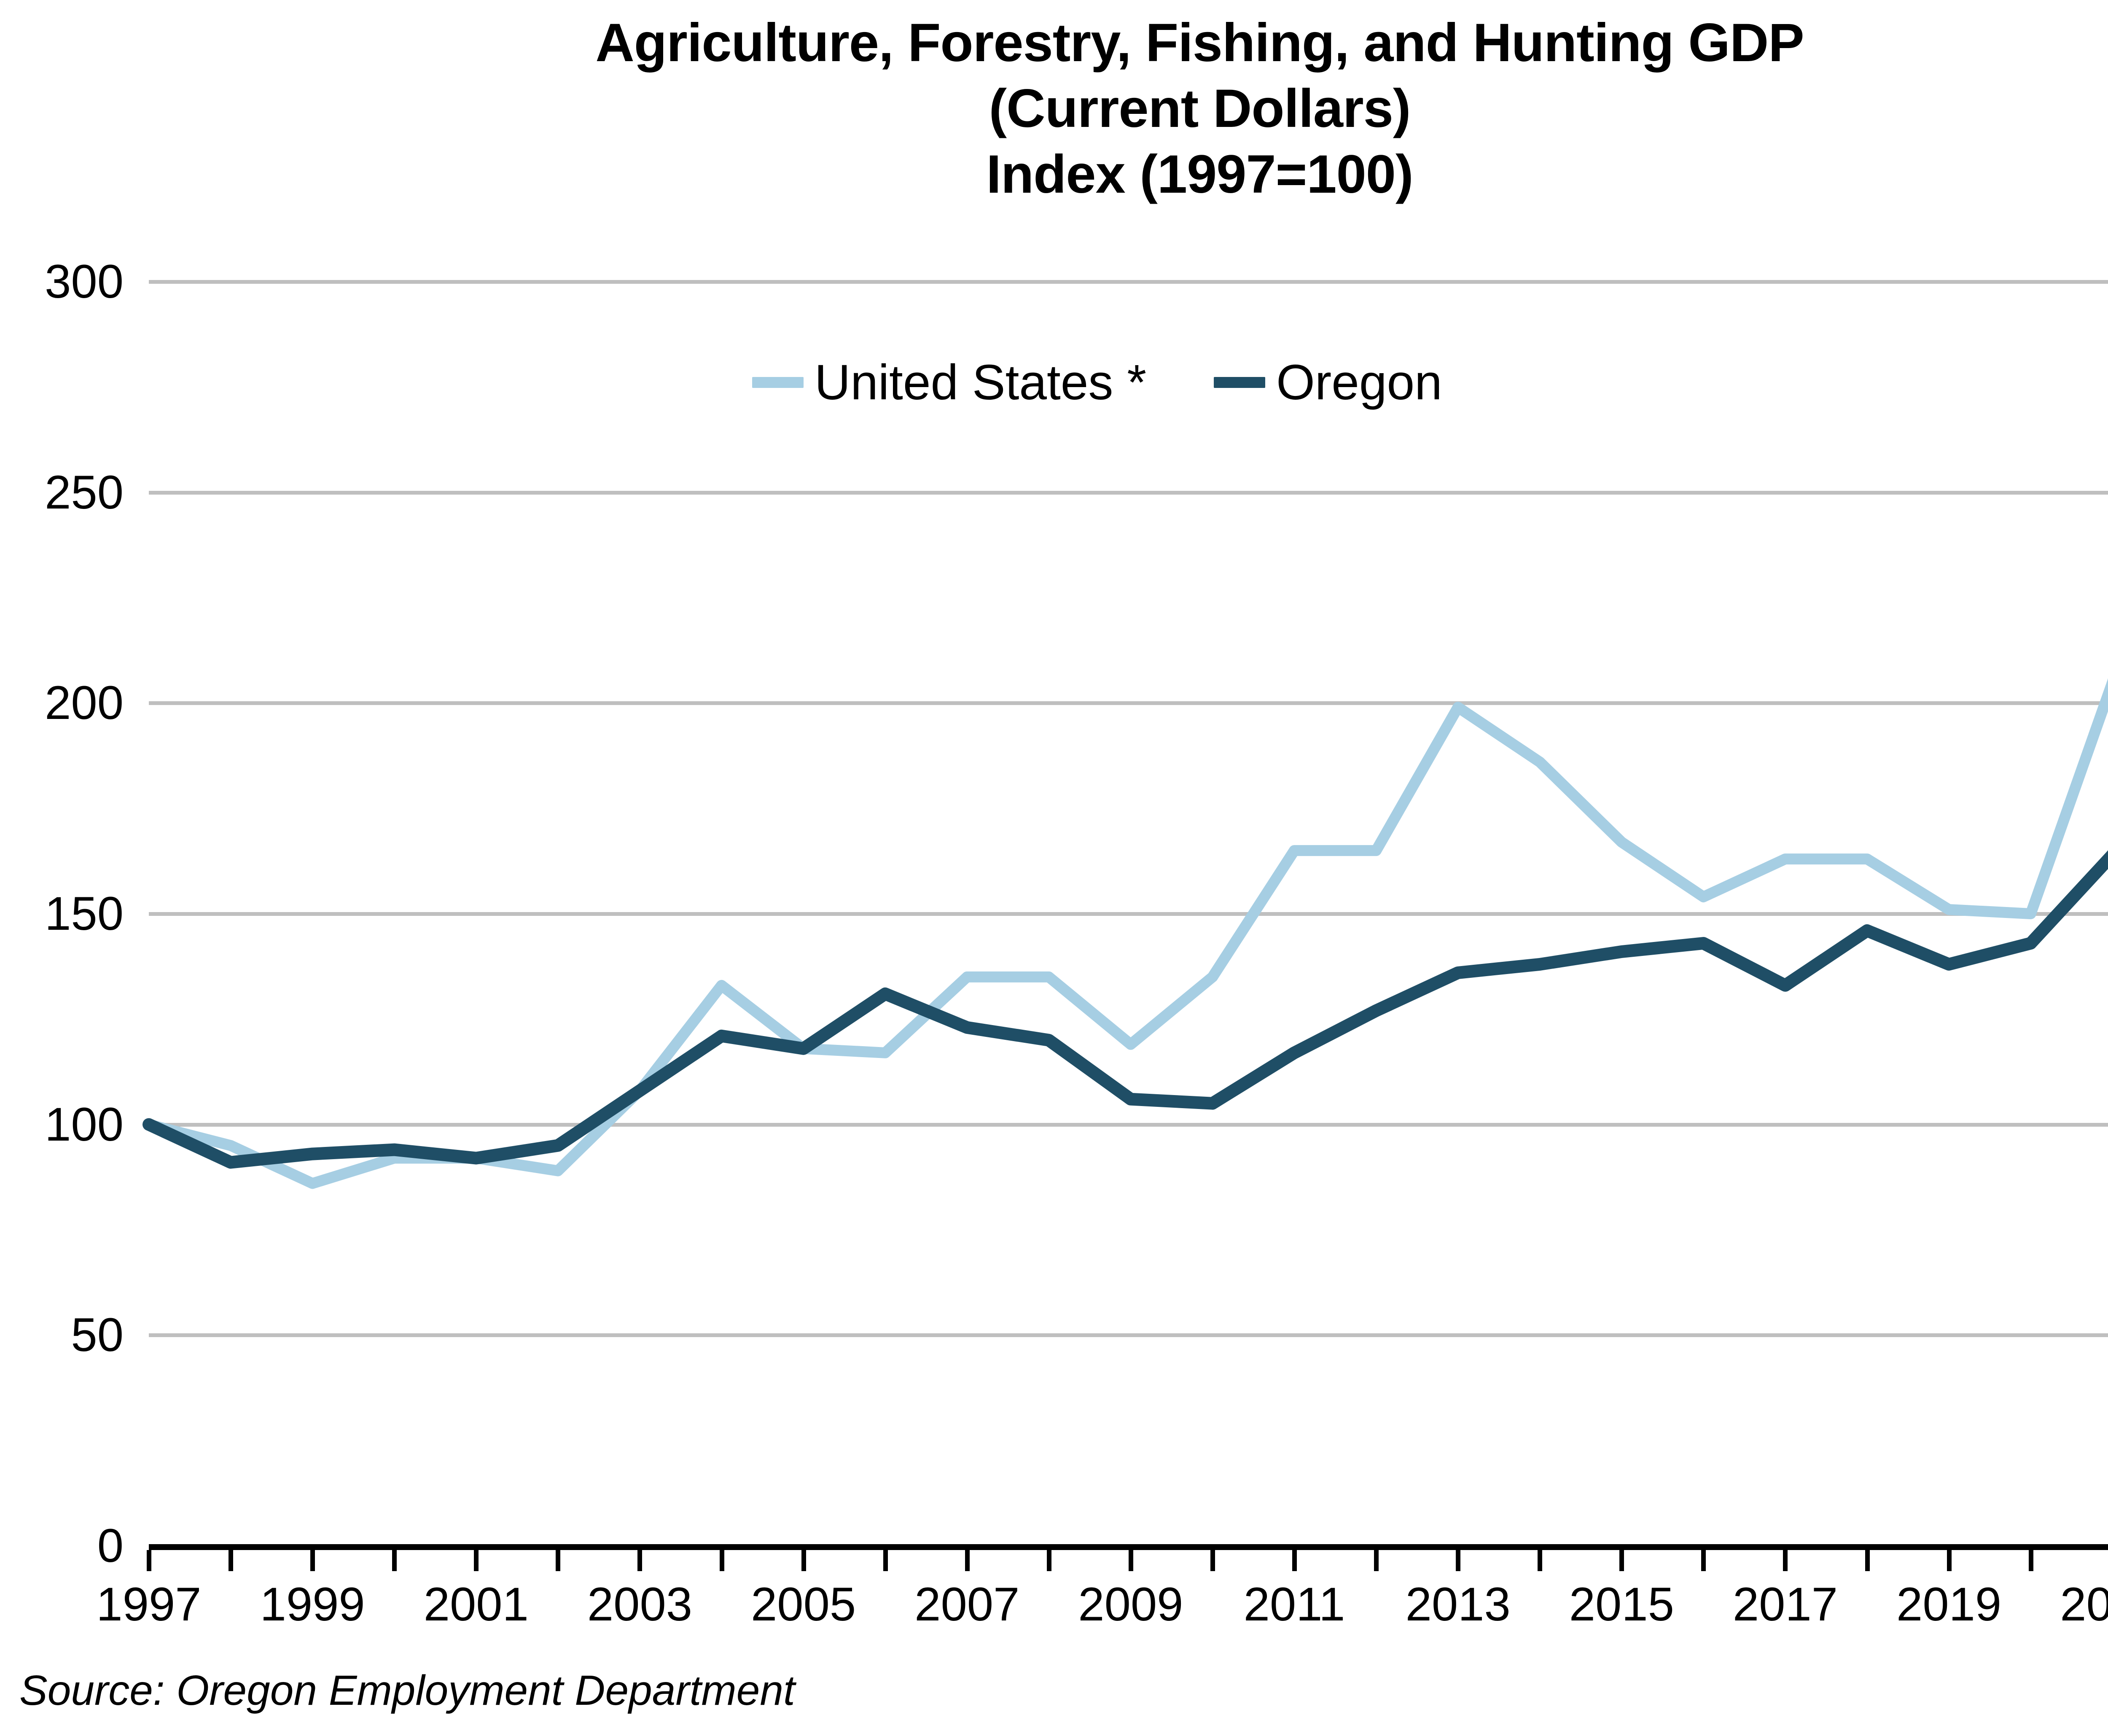  What do you see at coordinates (640, 1561) in the screenshot?
I see `x-axis-tick-2003` at bounding box center [640, 1561].